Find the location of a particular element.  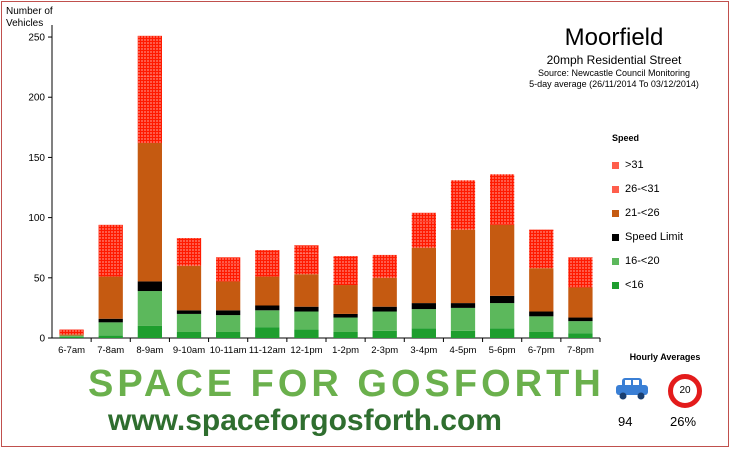

x-tick-label: 5-6pm is located at coordinates (502, 350).